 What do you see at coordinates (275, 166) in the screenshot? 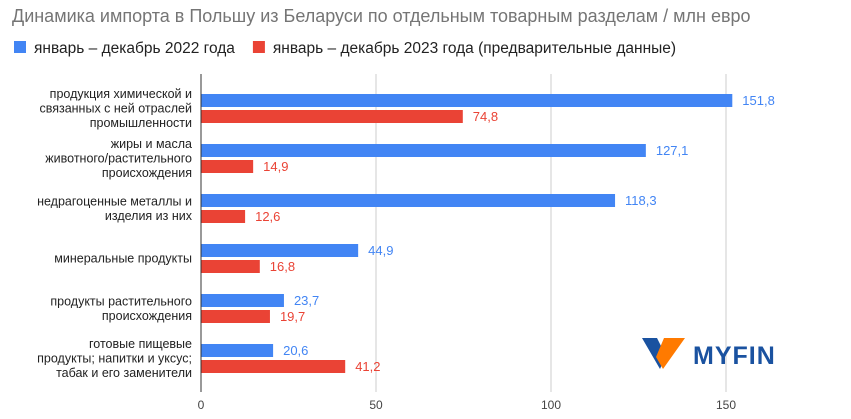
I see `data-label: 14,9` at bounding box center [275, 166].